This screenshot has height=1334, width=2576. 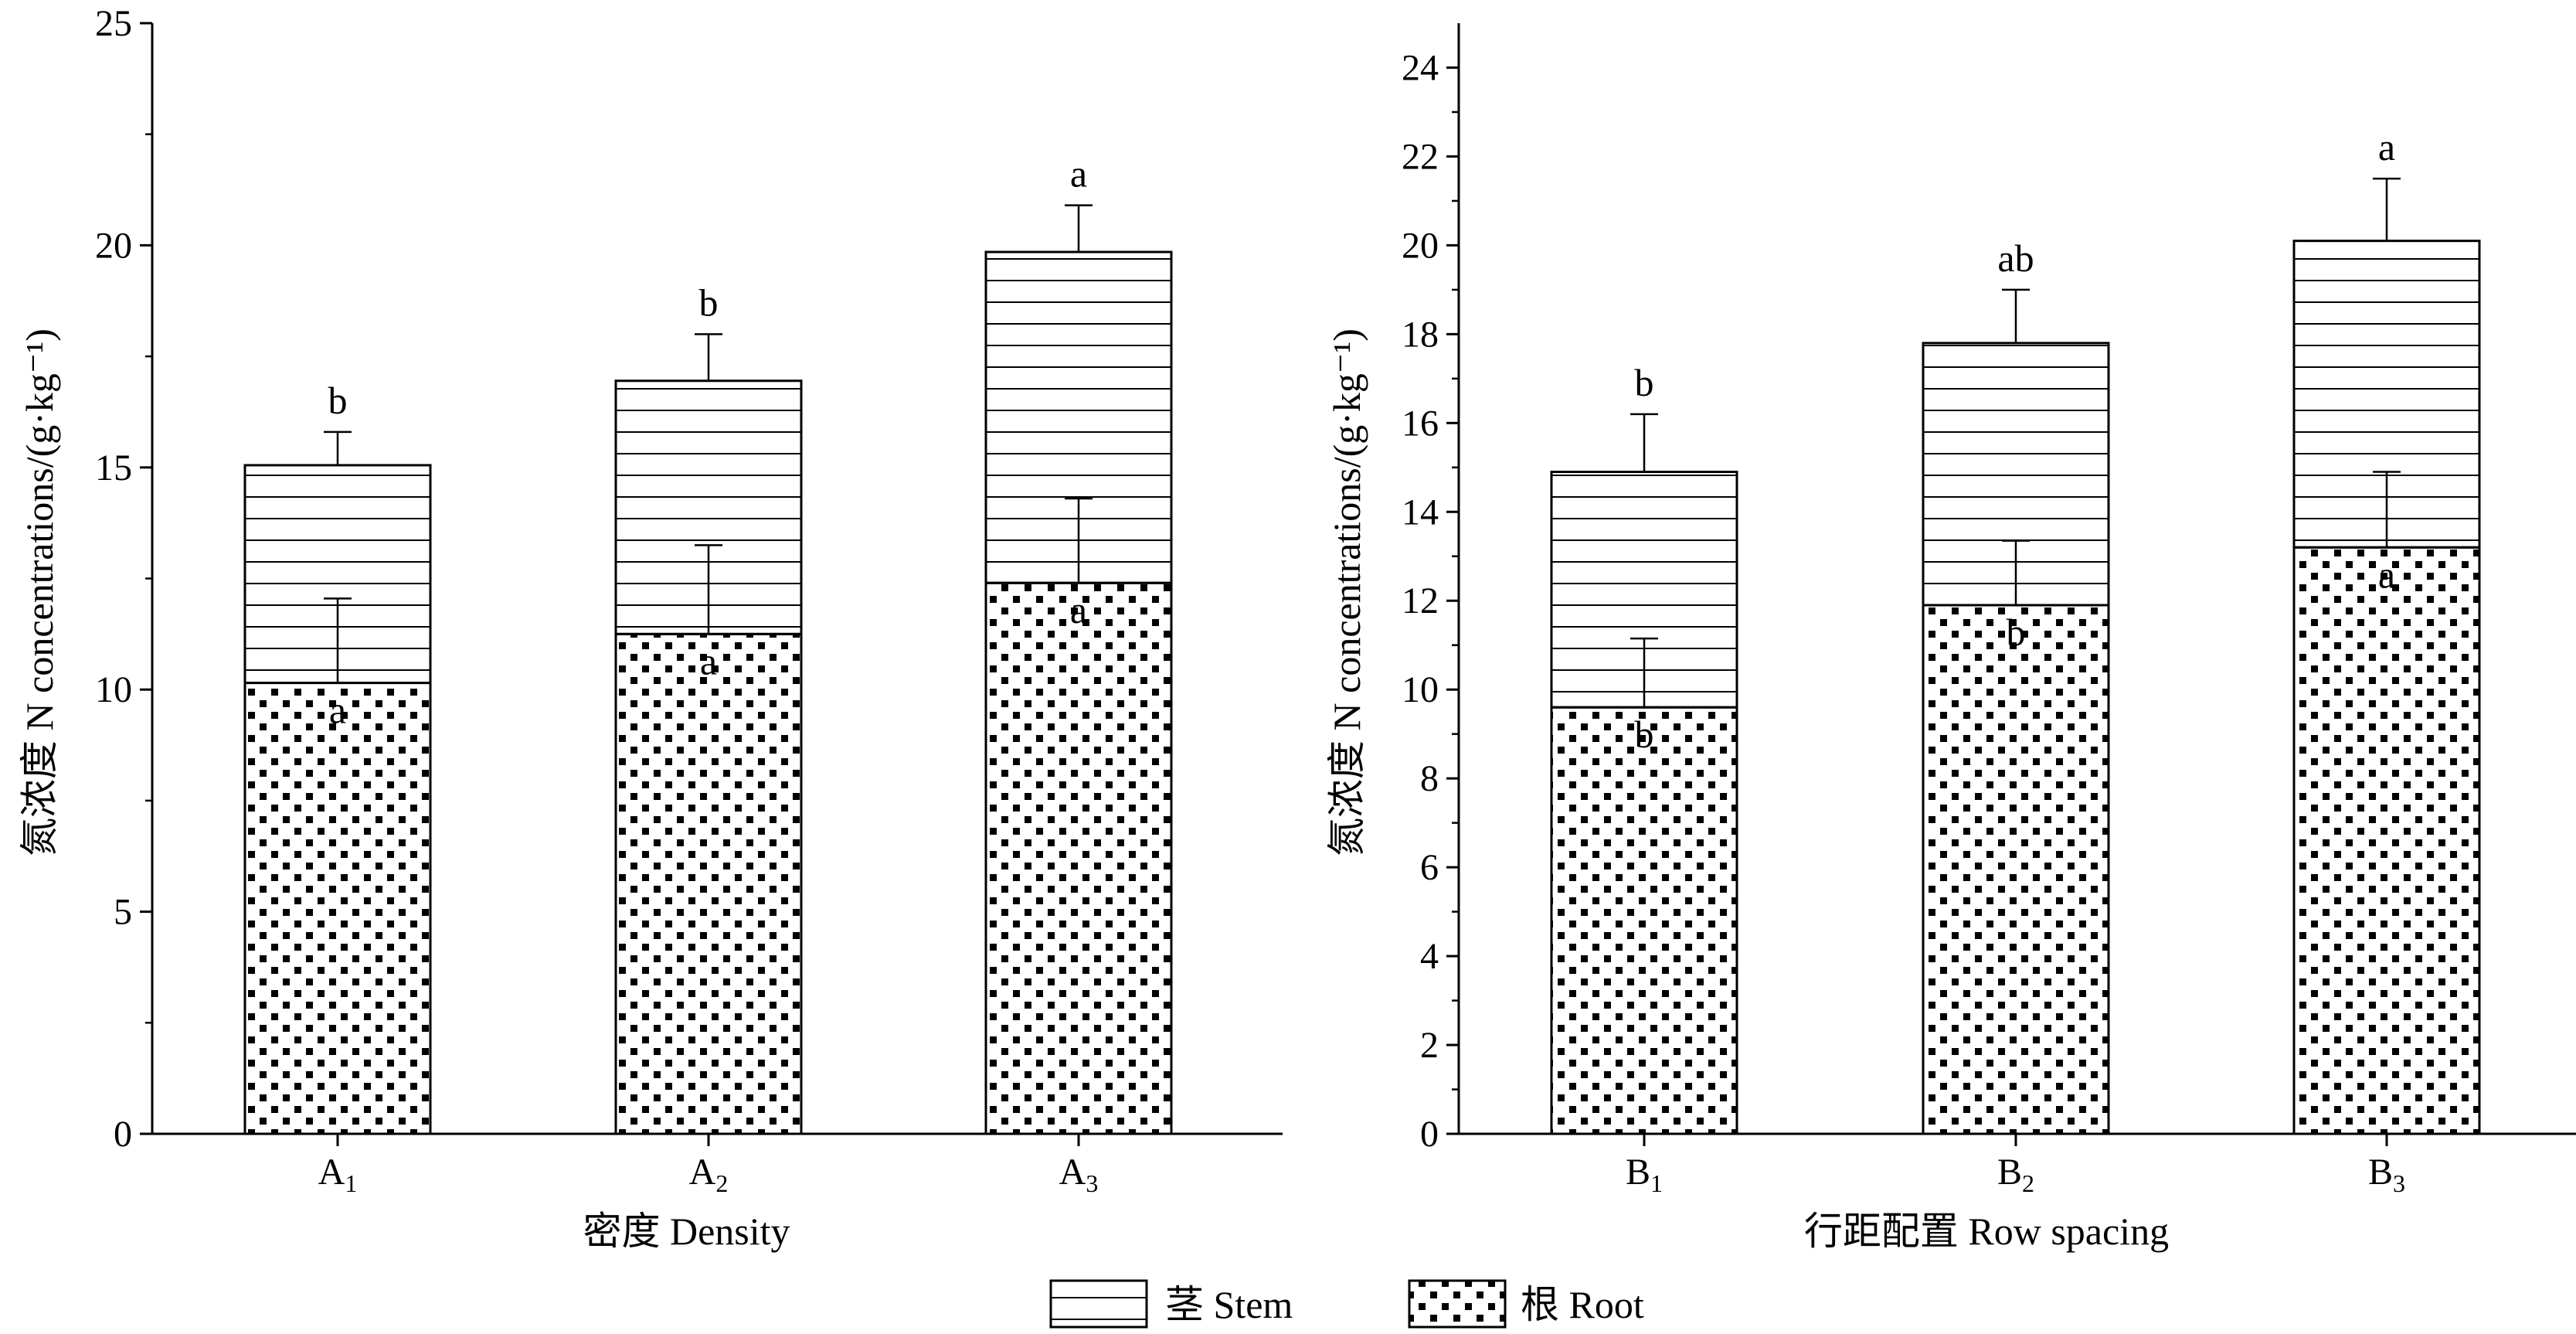 What do you see at coordinates (1429, 867) in the screenshot?
I see `y-tick-label: 6` at bounding box center [1429, 867].